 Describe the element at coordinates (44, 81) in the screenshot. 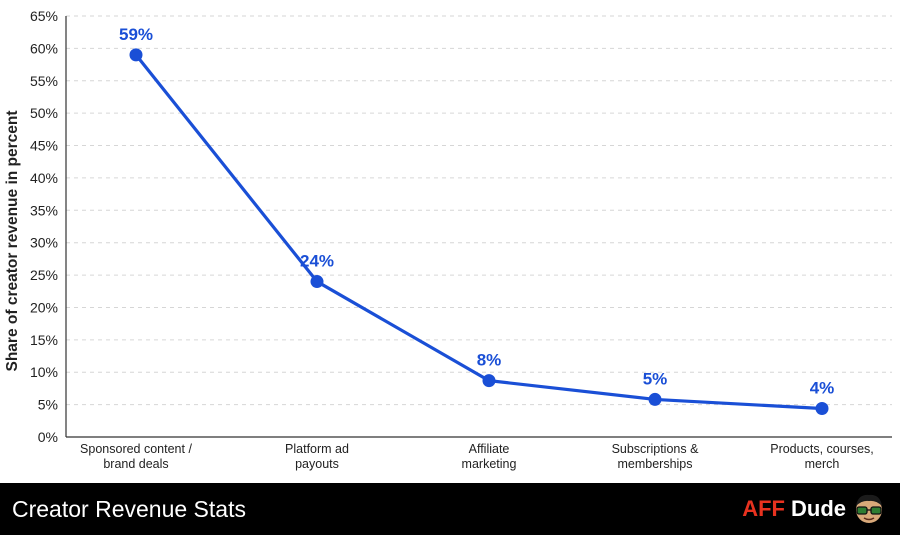

I see `y-tick-label: 55%` at that location.